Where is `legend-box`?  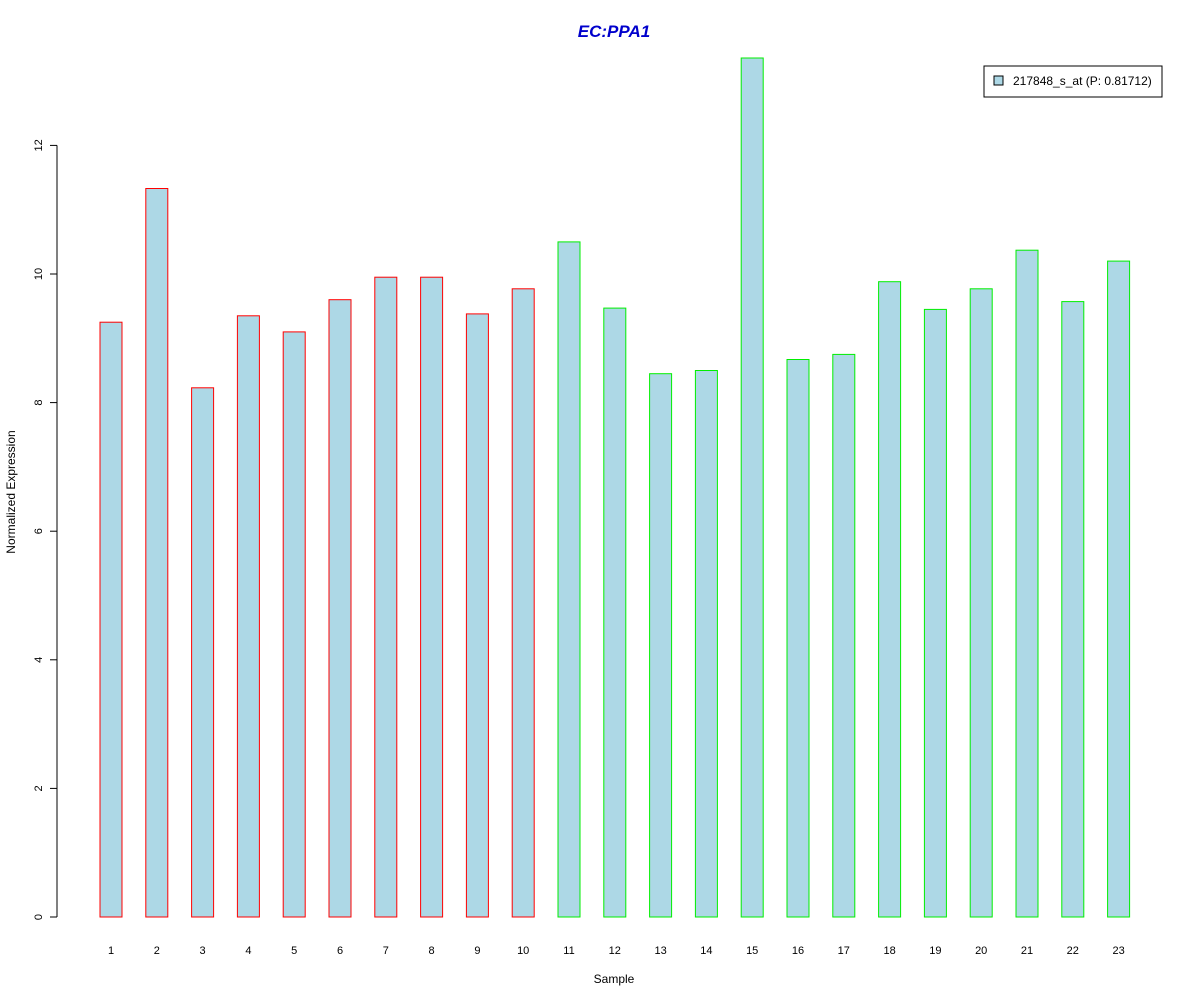 legend-box is located at coordinates (1073, 81).